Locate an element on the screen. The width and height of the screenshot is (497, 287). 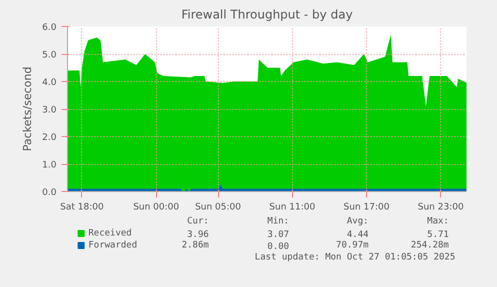
text: 4.44 is located at coordinates (357, 235).